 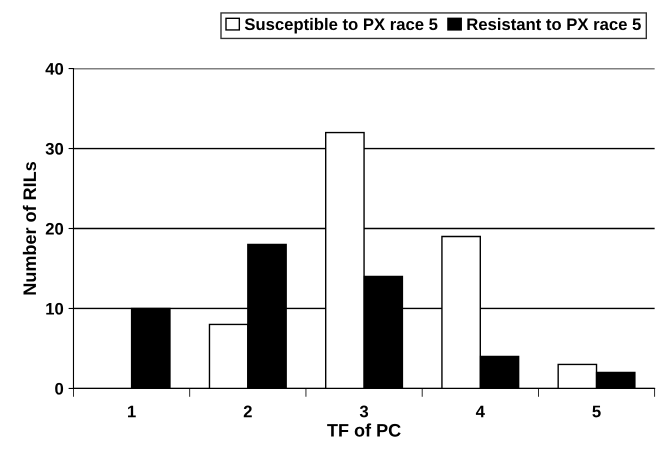 What do you see at coordinates (596, 412) in the screenshot?
I see `x-tick-label: 5` at bounding box center [596, 412].